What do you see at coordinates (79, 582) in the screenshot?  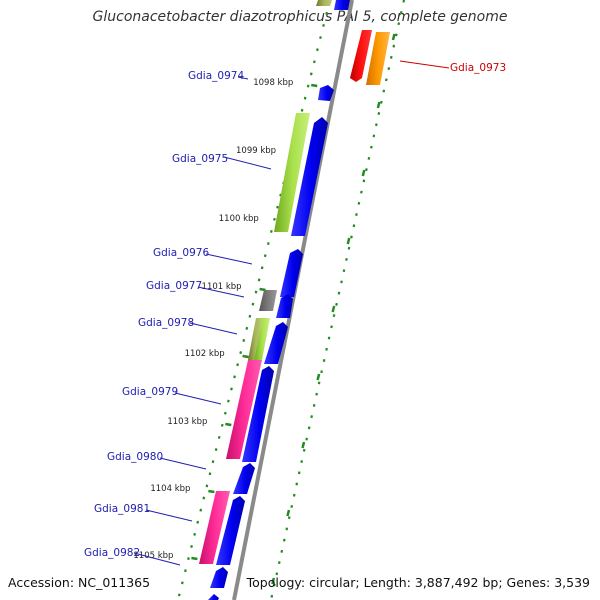 I see `accession-text: Accession: NC_011365` at bounding box center [79, 582].